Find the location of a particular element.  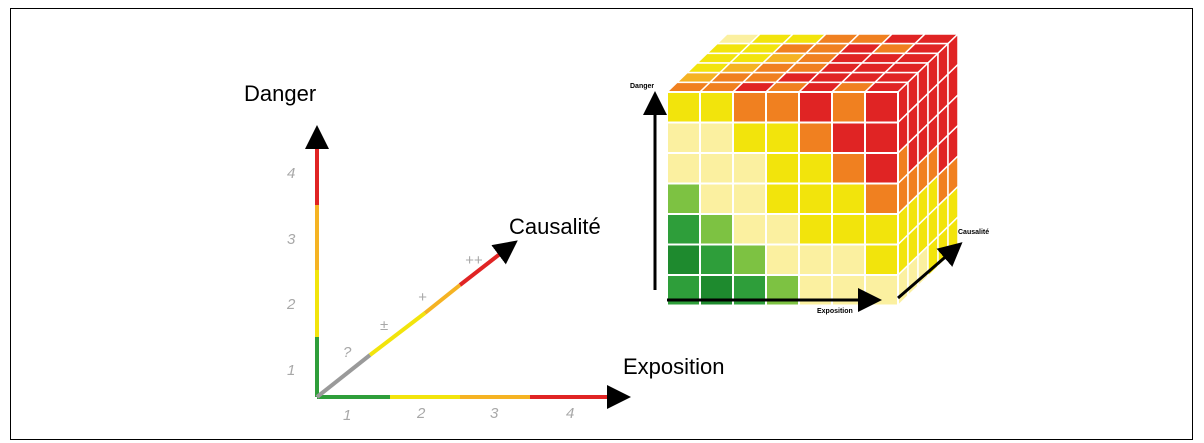

cube-danger-label: Danger is located at coordinates (642, 86).